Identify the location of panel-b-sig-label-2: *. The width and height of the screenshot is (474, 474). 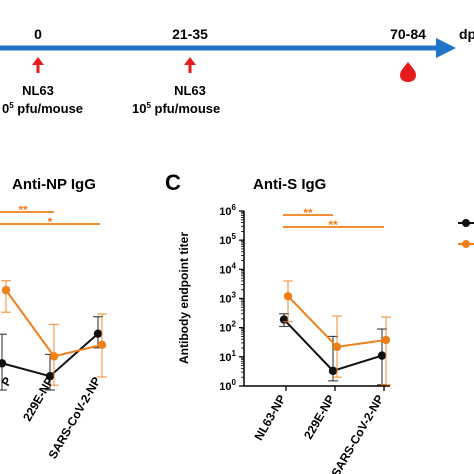
(50, 222).